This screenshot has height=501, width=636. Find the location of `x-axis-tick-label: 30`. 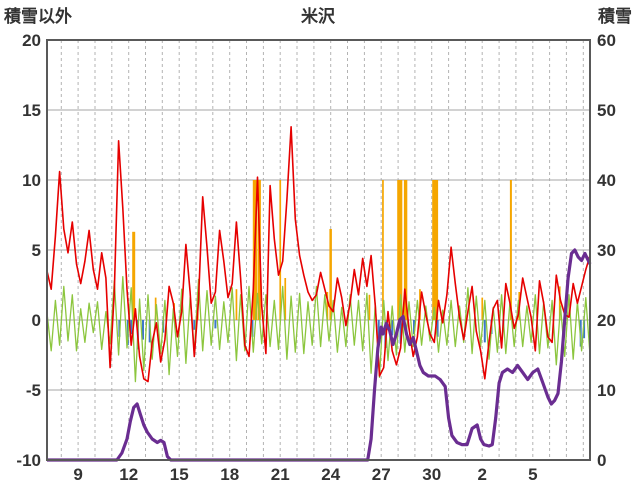

x-axis-tick-label: 30 is located at coordinates (431, 474).